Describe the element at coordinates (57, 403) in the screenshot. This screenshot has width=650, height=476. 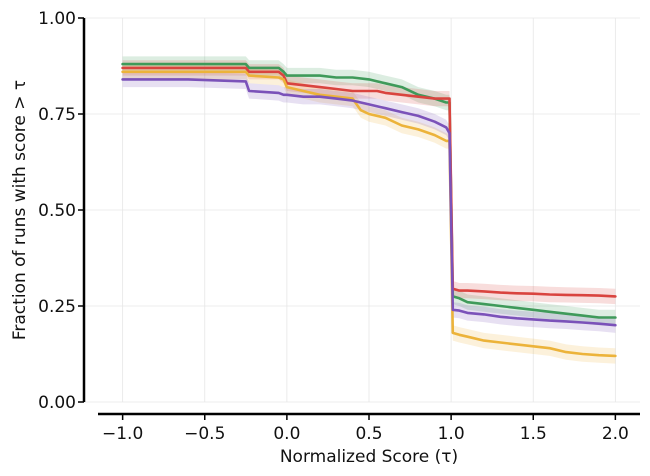
I see `y-tick-label: 0.00` at that location.